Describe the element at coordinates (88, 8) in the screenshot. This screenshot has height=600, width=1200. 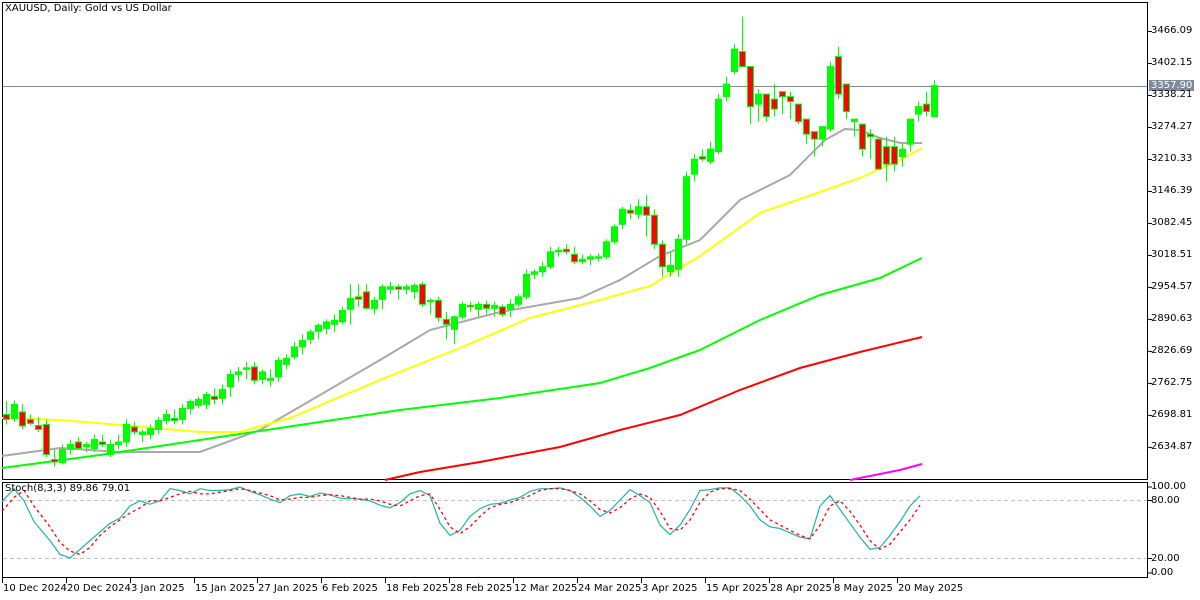
I see `chart-title: XAUUSD, Daily: Gold vs US Dollar` at that location.